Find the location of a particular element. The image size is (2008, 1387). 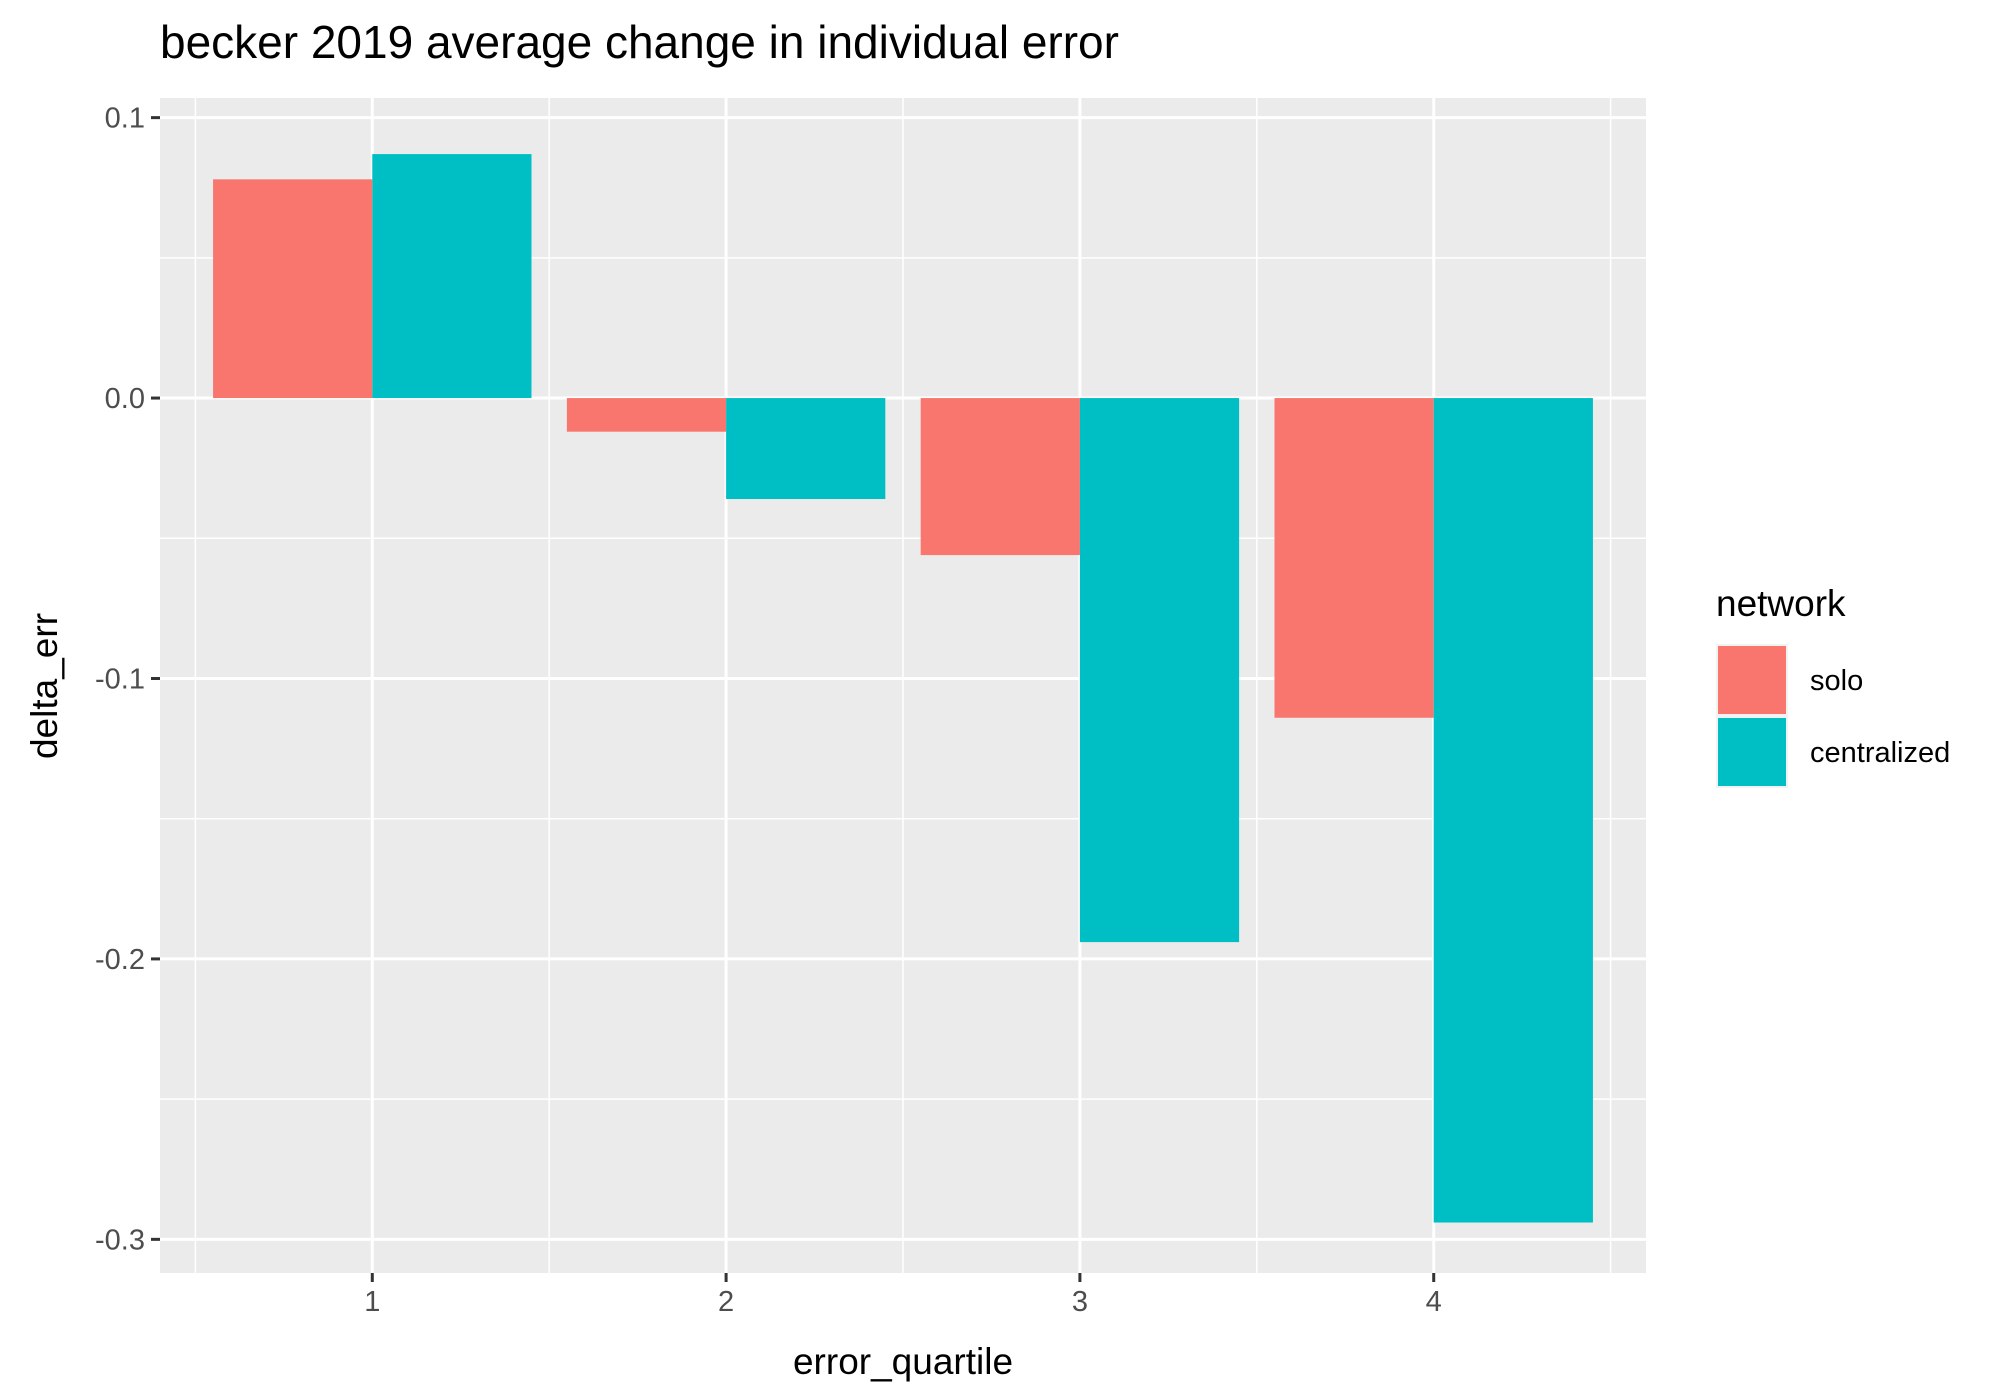

y-axis-title: delta_err is located at coordinates (44, 686).